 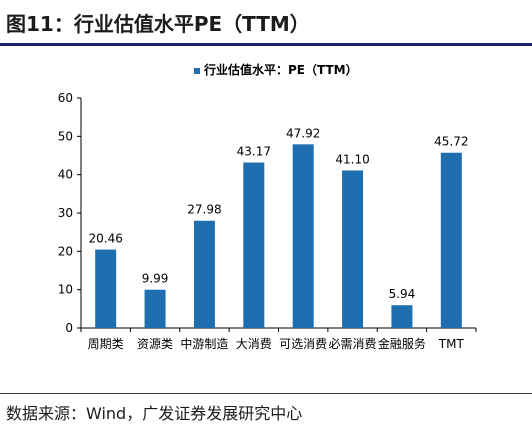 What do you see at coordinates (204, 210) in the screenshot?
I see `bar-value-label: 27.98` at bounding box center [204, 210].